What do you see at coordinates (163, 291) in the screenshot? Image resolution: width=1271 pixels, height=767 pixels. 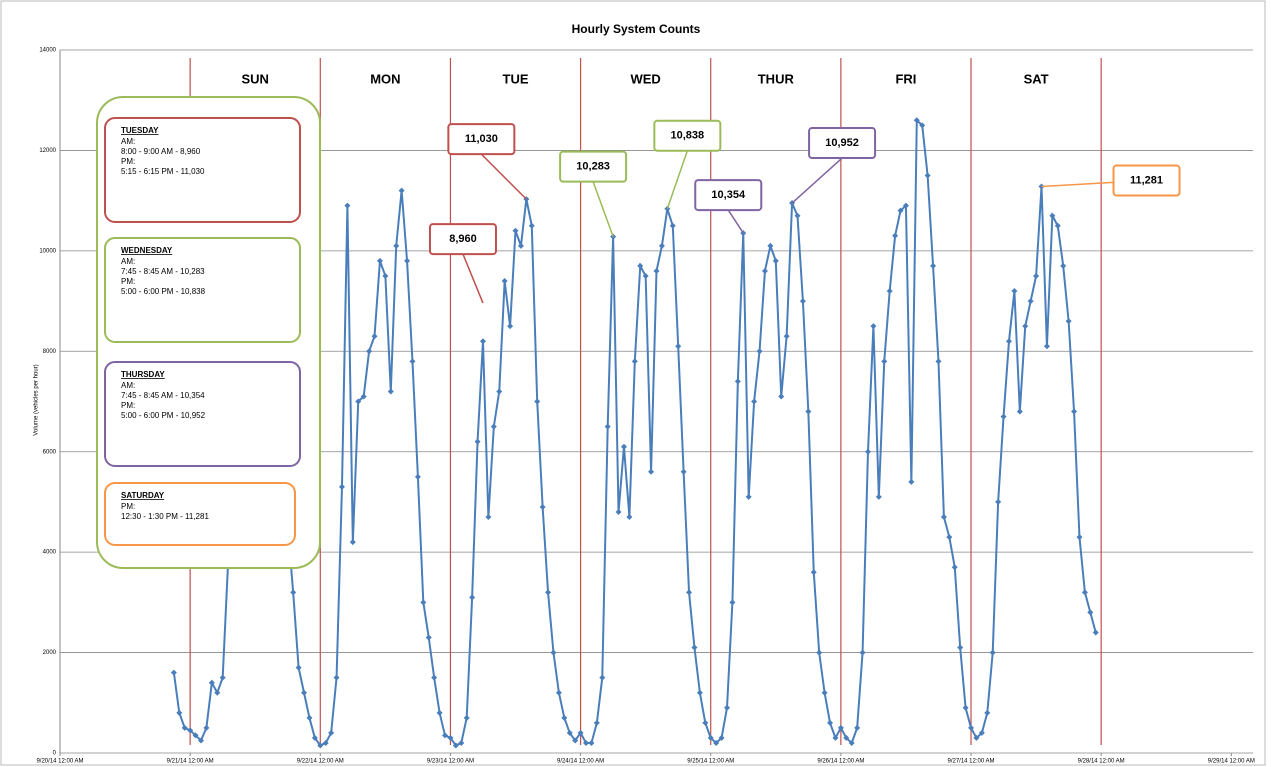 I see `summary-line: 5:00 - 6:00 PM - 10,838` at bounding box center [163, 291].